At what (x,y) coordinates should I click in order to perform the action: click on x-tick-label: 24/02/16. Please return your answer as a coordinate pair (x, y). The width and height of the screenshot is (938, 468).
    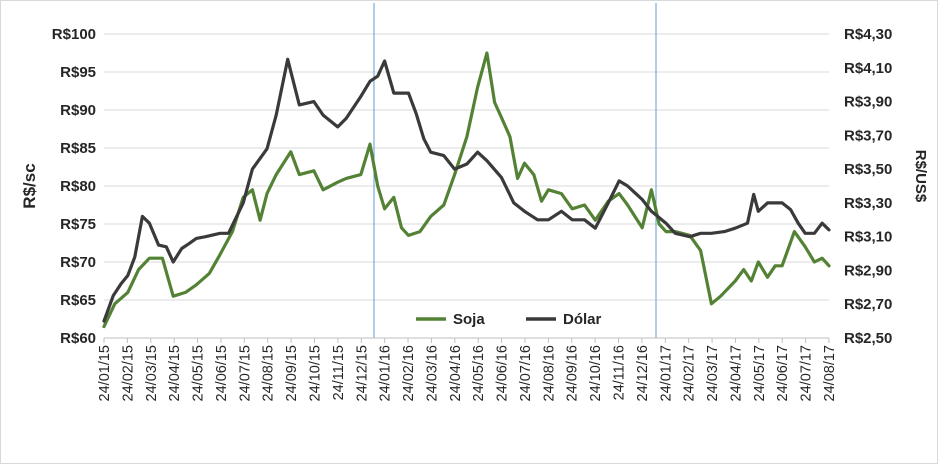
    Looking at the image, I should click on (409, 373).